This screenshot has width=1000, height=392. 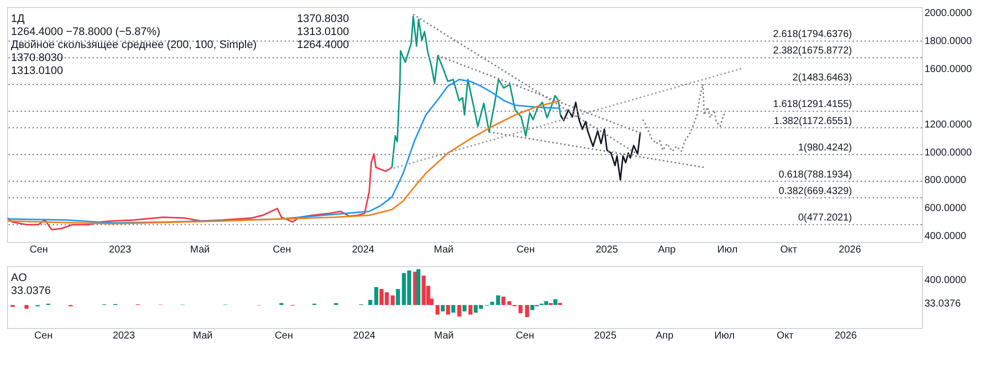 I want to click on y-tick-label: 2000.0000, so click(x=948, y=14).